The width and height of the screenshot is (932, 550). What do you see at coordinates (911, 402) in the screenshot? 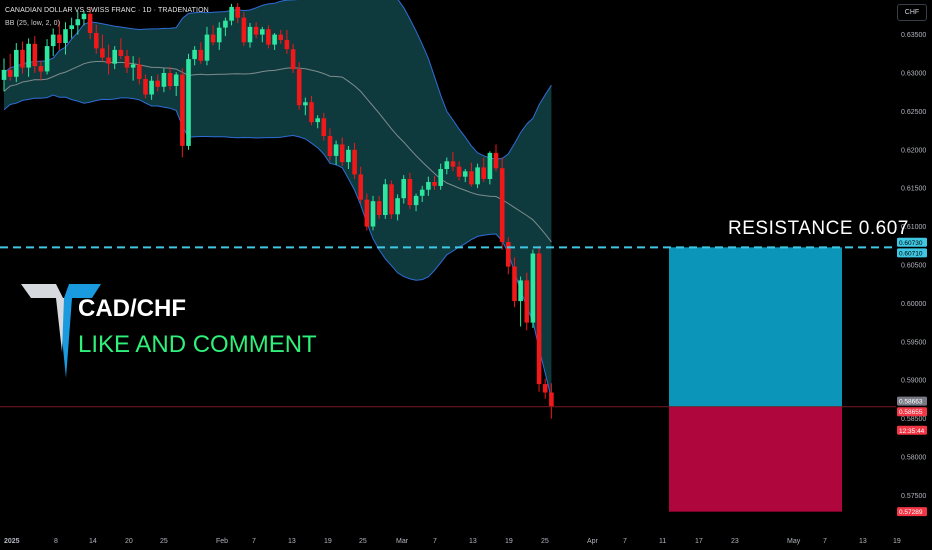
I see `price-tag-label-last-price: 0.58663` at bounding box center [911, 402].